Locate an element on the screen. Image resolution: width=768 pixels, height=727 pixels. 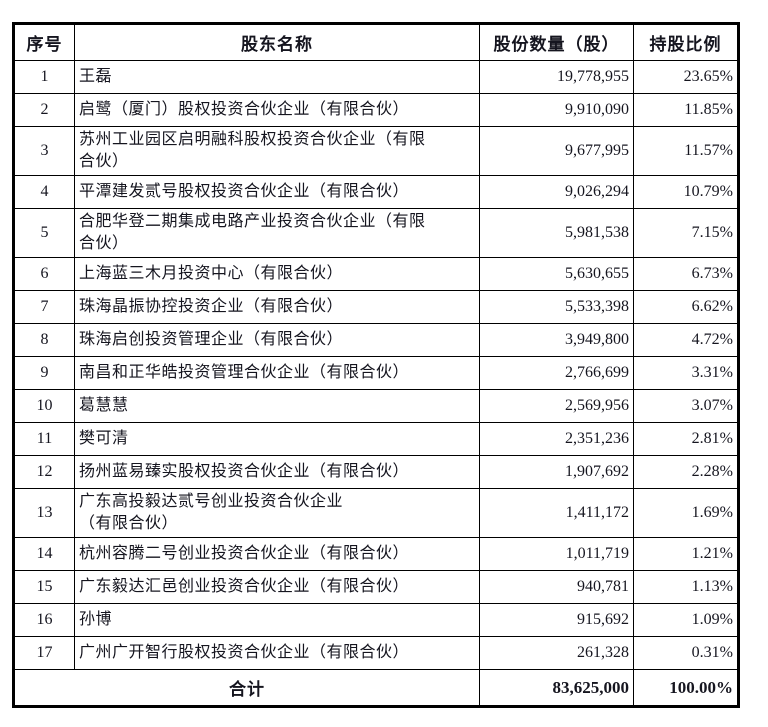
total-label: 合计 is located at coordinates (246, 688).